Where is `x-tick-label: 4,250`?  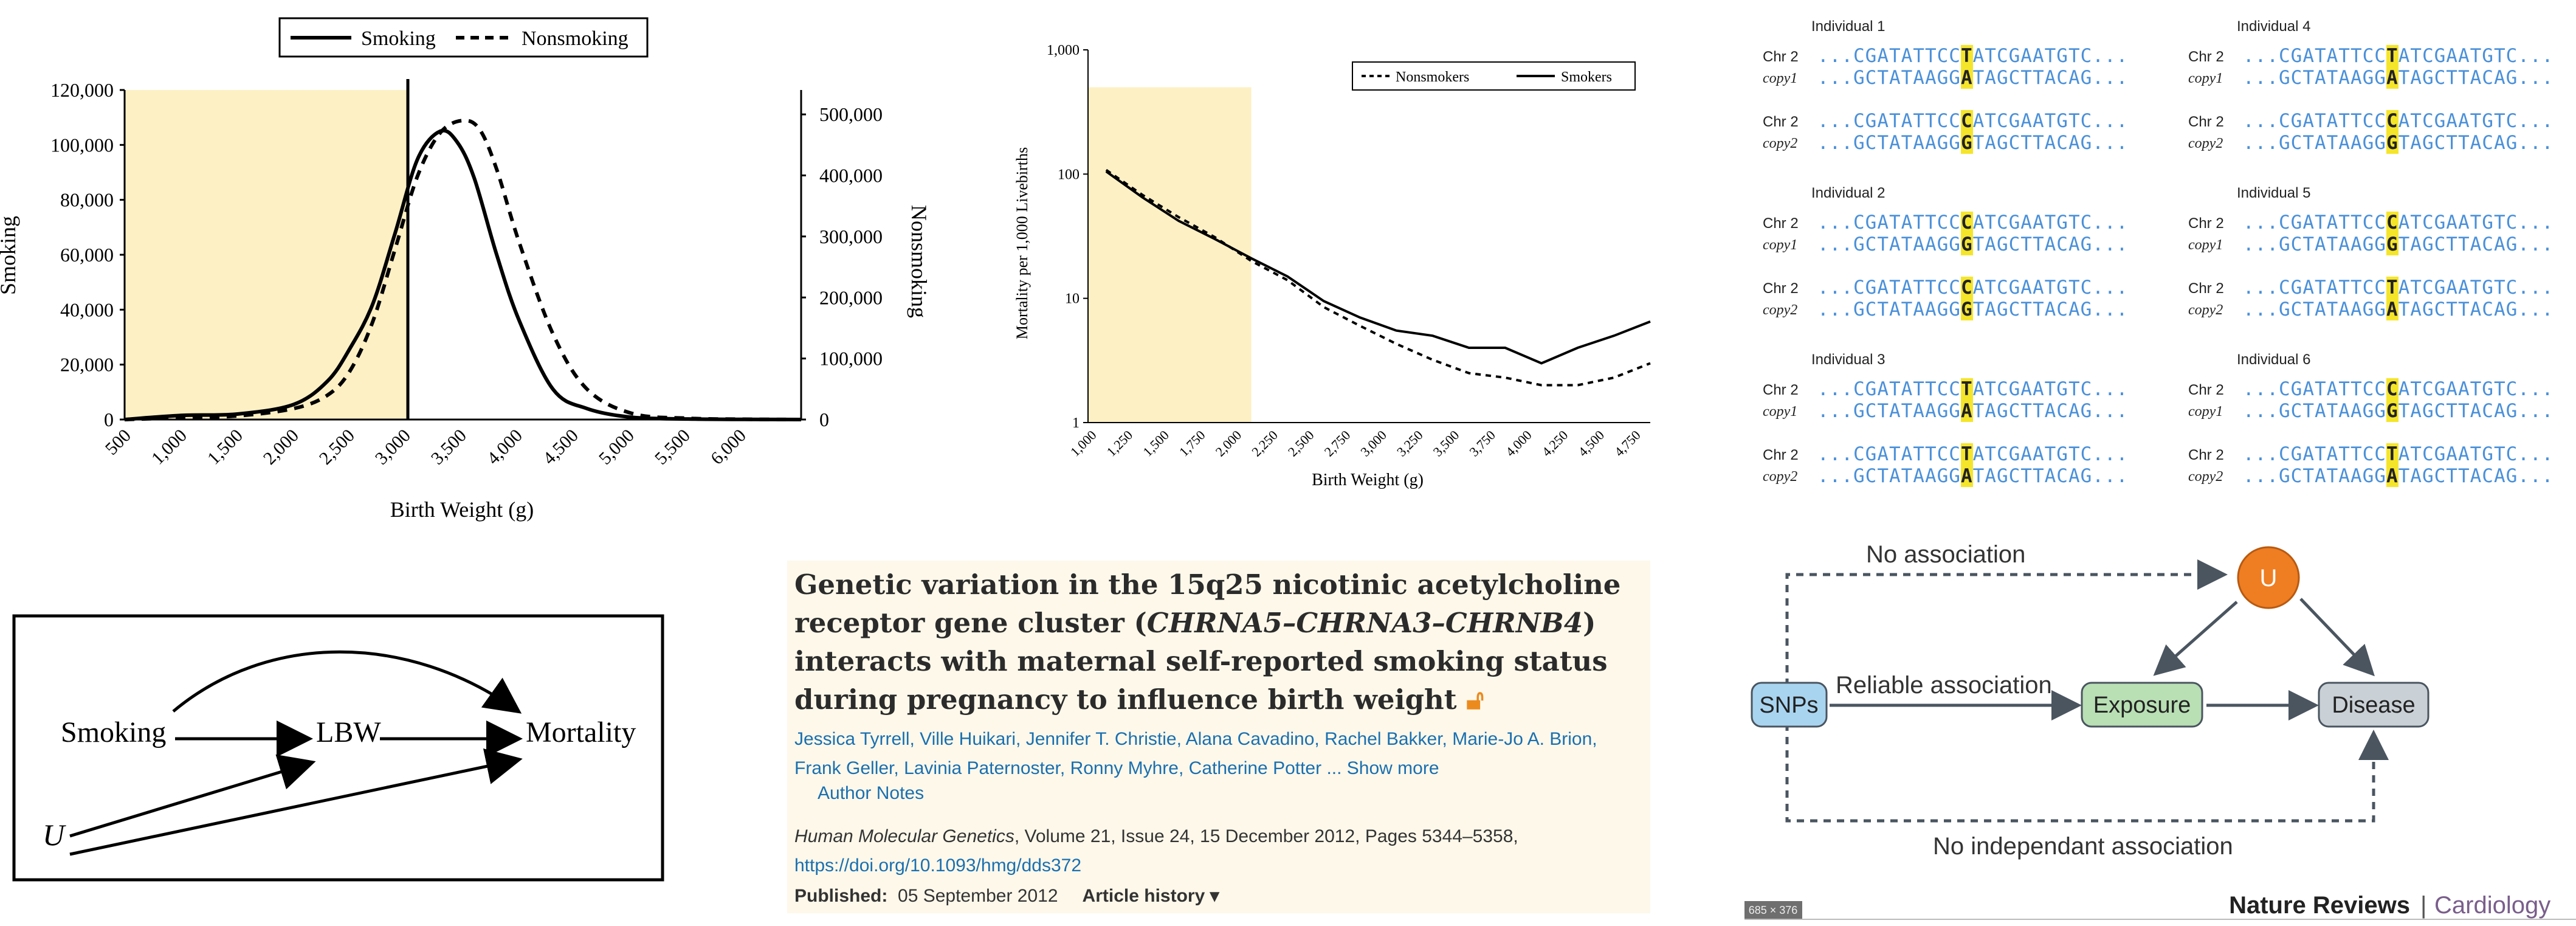
x-tick-label: 4,250 is located at coordinates (1555, 444).